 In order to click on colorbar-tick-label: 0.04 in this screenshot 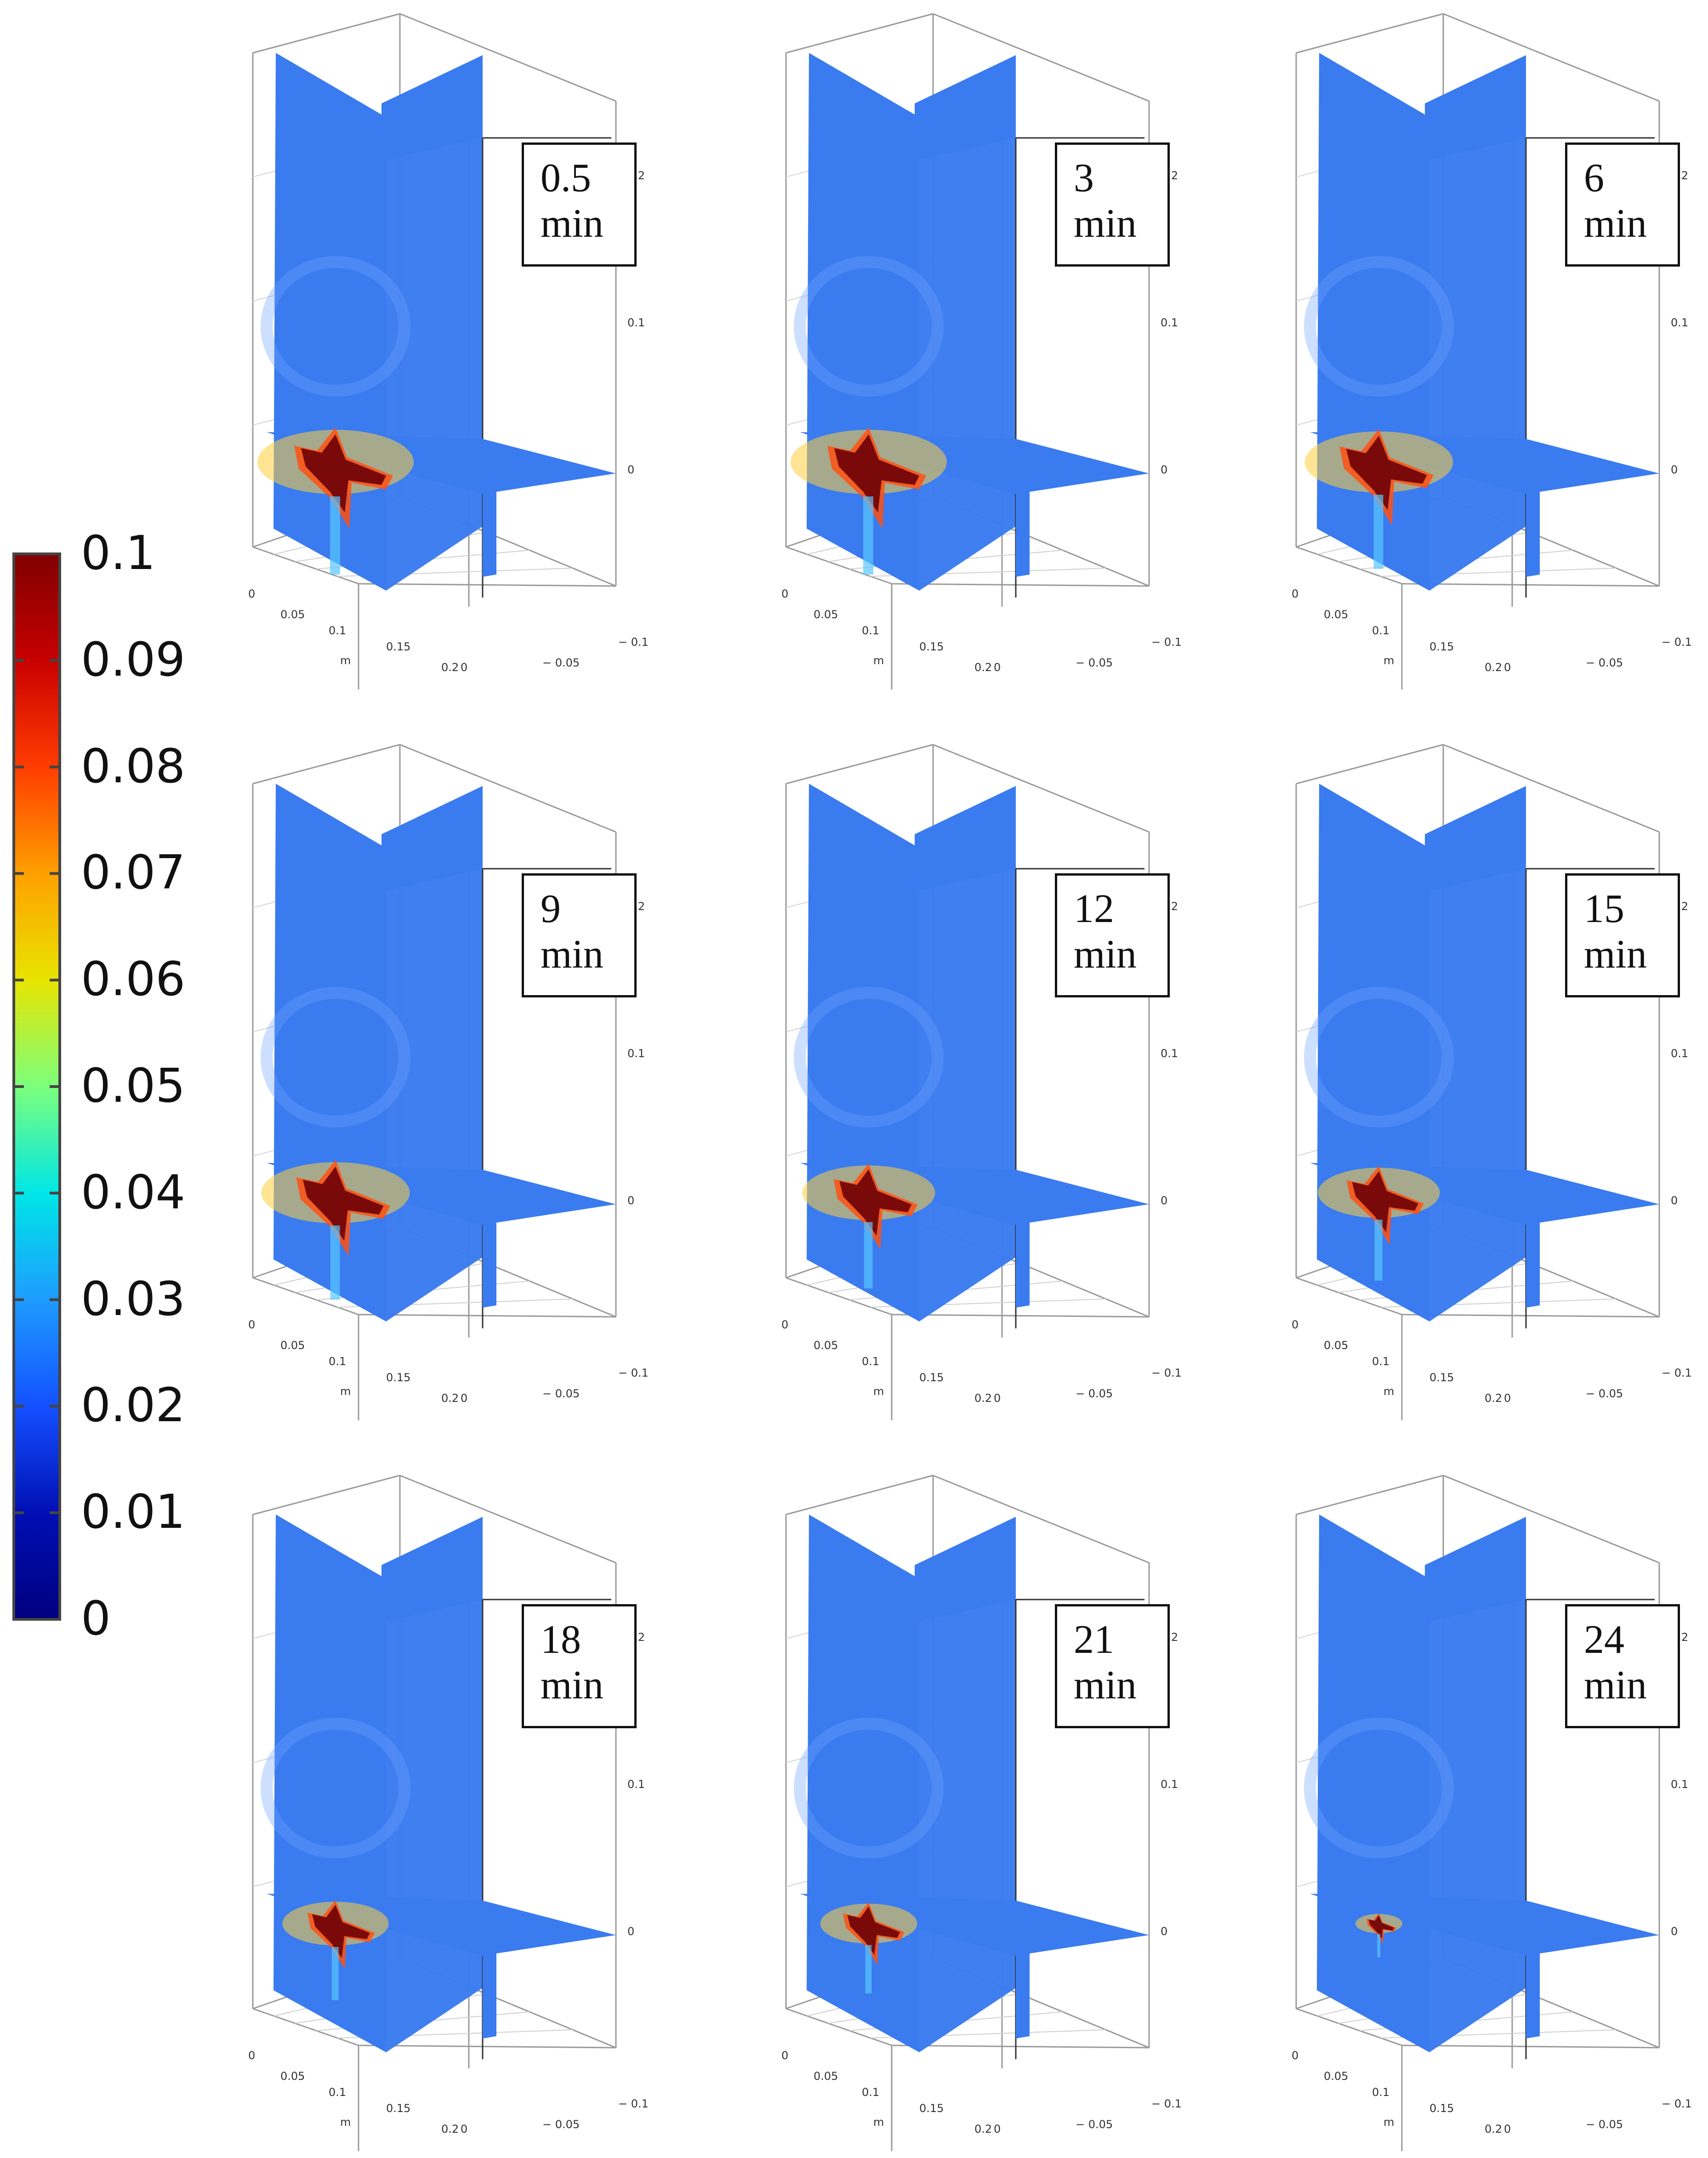, I will do `click(133, 1192)`.